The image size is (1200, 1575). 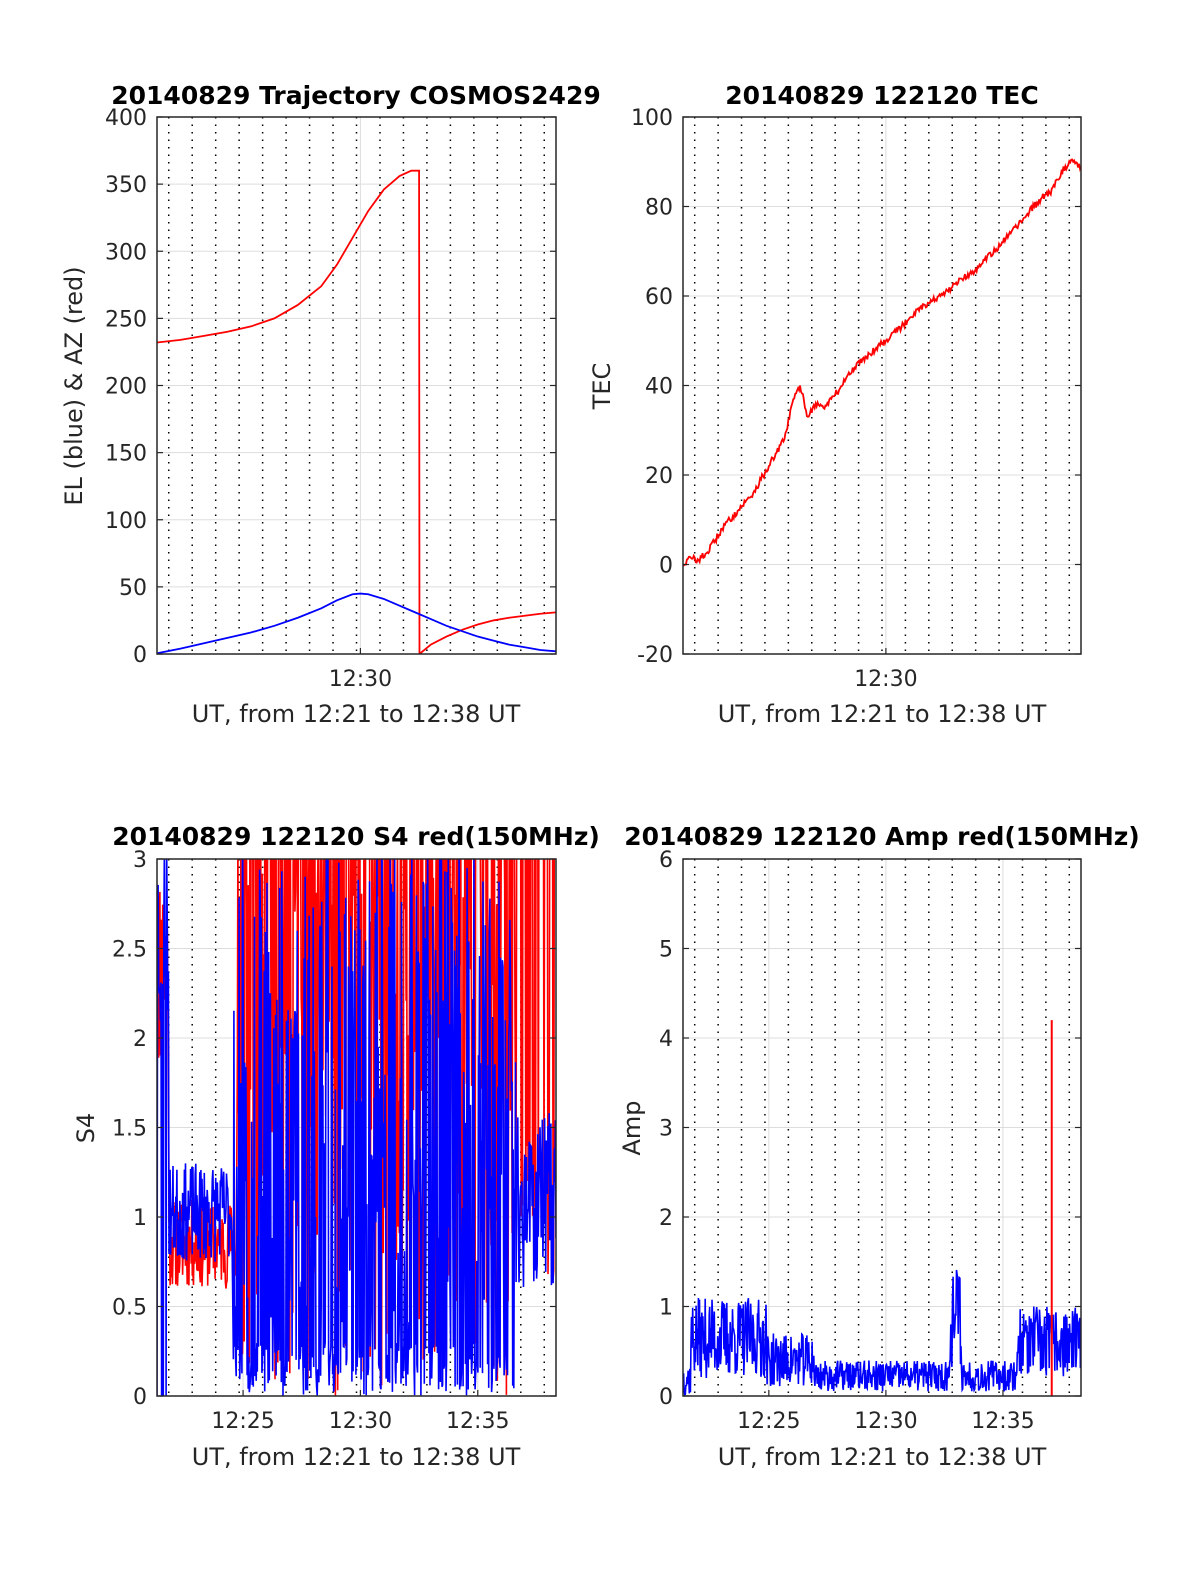 What do you see at coordinates (885, 1421) in the screenshot?
I see `amp-xtick-label: 12:30` at bounding box center [885, 1421].